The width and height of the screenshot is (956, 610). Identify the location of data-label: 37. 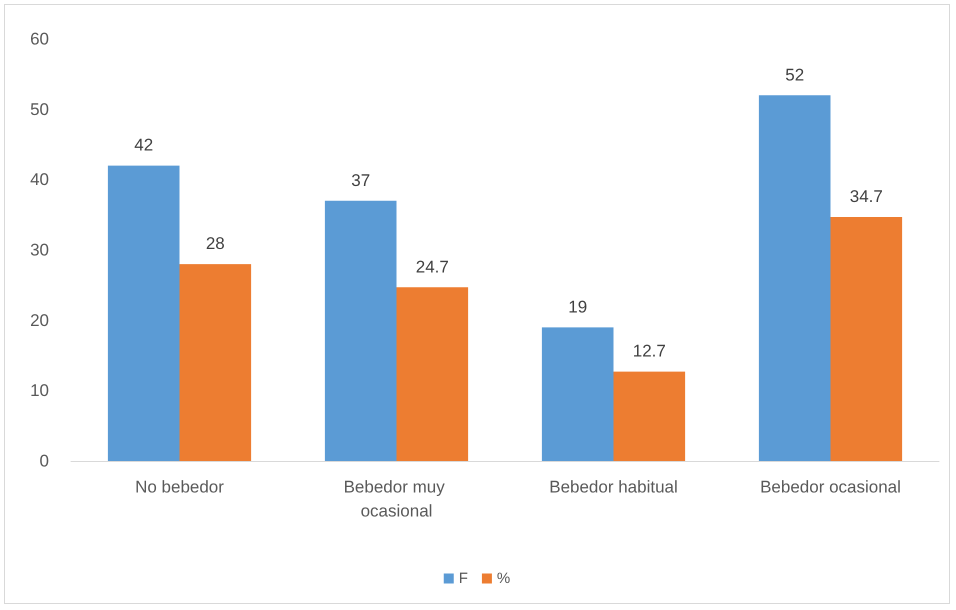
(360, 180).